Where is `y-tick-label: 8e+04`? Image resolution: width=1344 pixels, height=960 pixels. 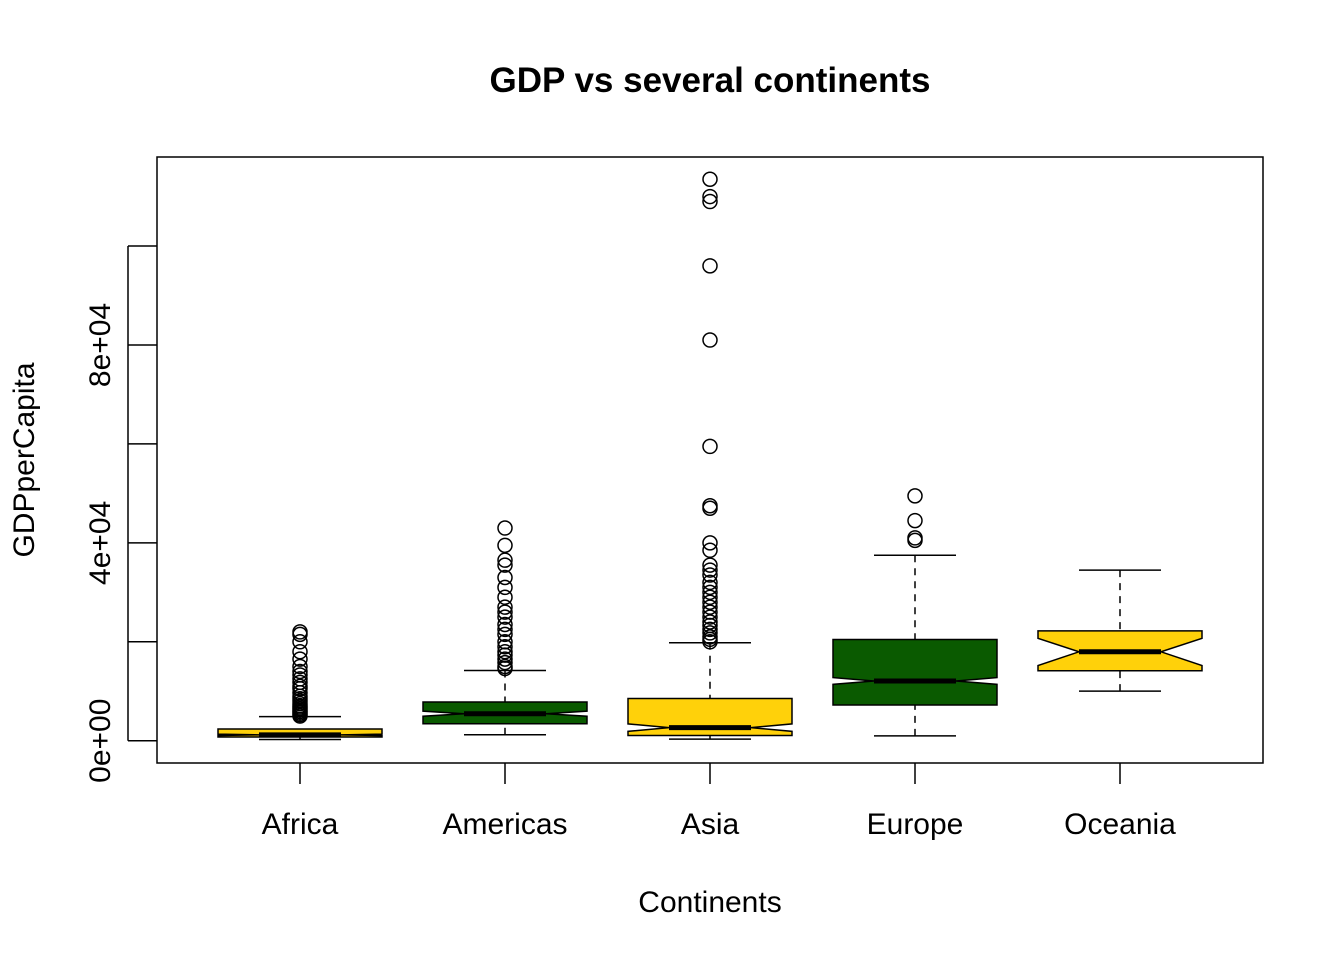
y-tick-label: 8e+04 is located at coordinates (100, 345).